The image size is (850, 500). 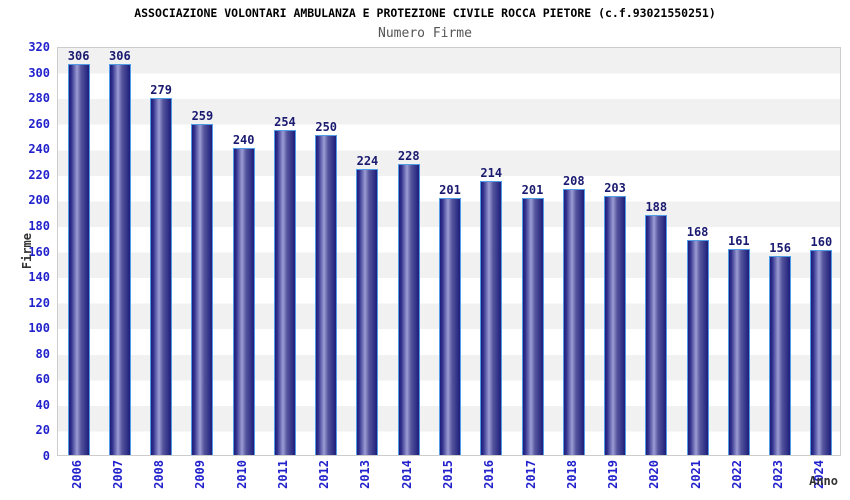 I want to click on y-tick-label: 260, so click(x=39, y=123).